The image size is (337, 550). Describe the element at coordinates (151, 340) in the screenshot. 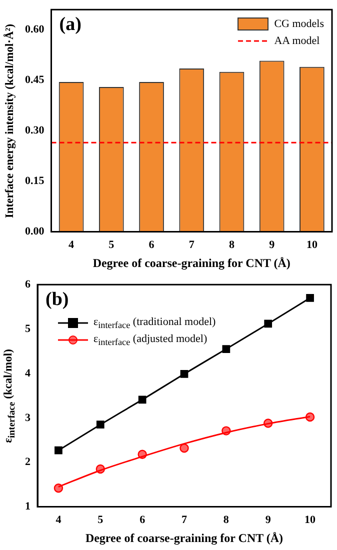

I see `legend-label: ε$_{interface}$ (adjusted model)` at that location.